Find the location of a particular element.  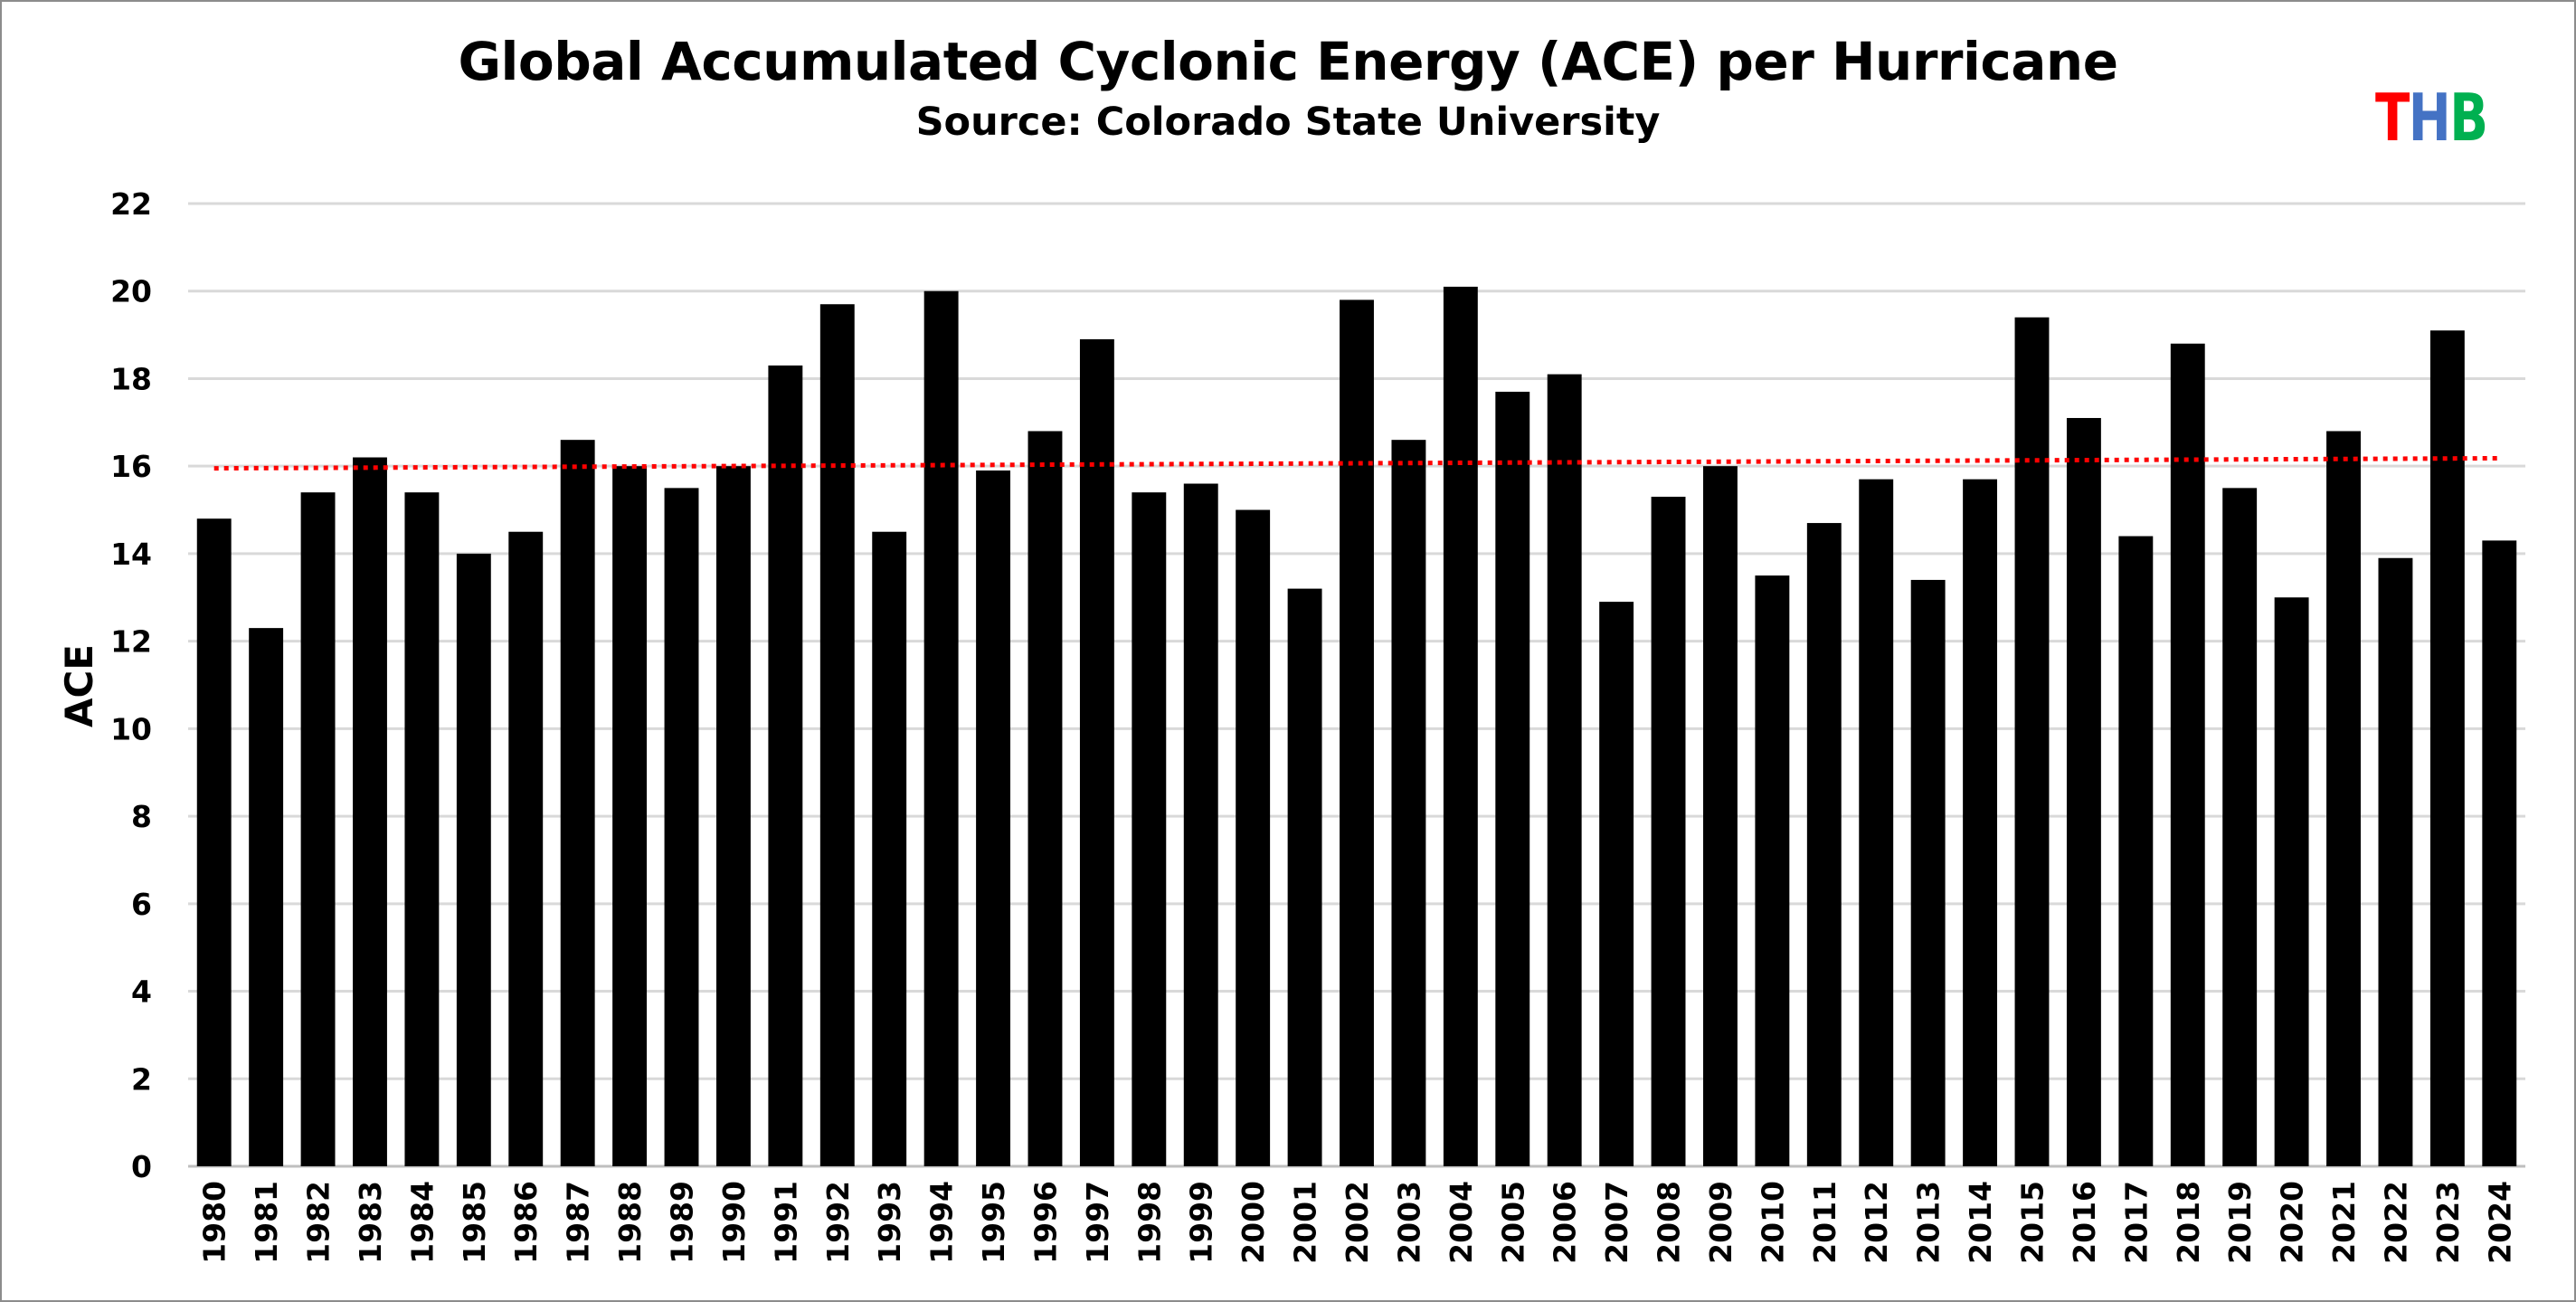

x-tick-label: 2007 is located at coordinates (1616, 1222).